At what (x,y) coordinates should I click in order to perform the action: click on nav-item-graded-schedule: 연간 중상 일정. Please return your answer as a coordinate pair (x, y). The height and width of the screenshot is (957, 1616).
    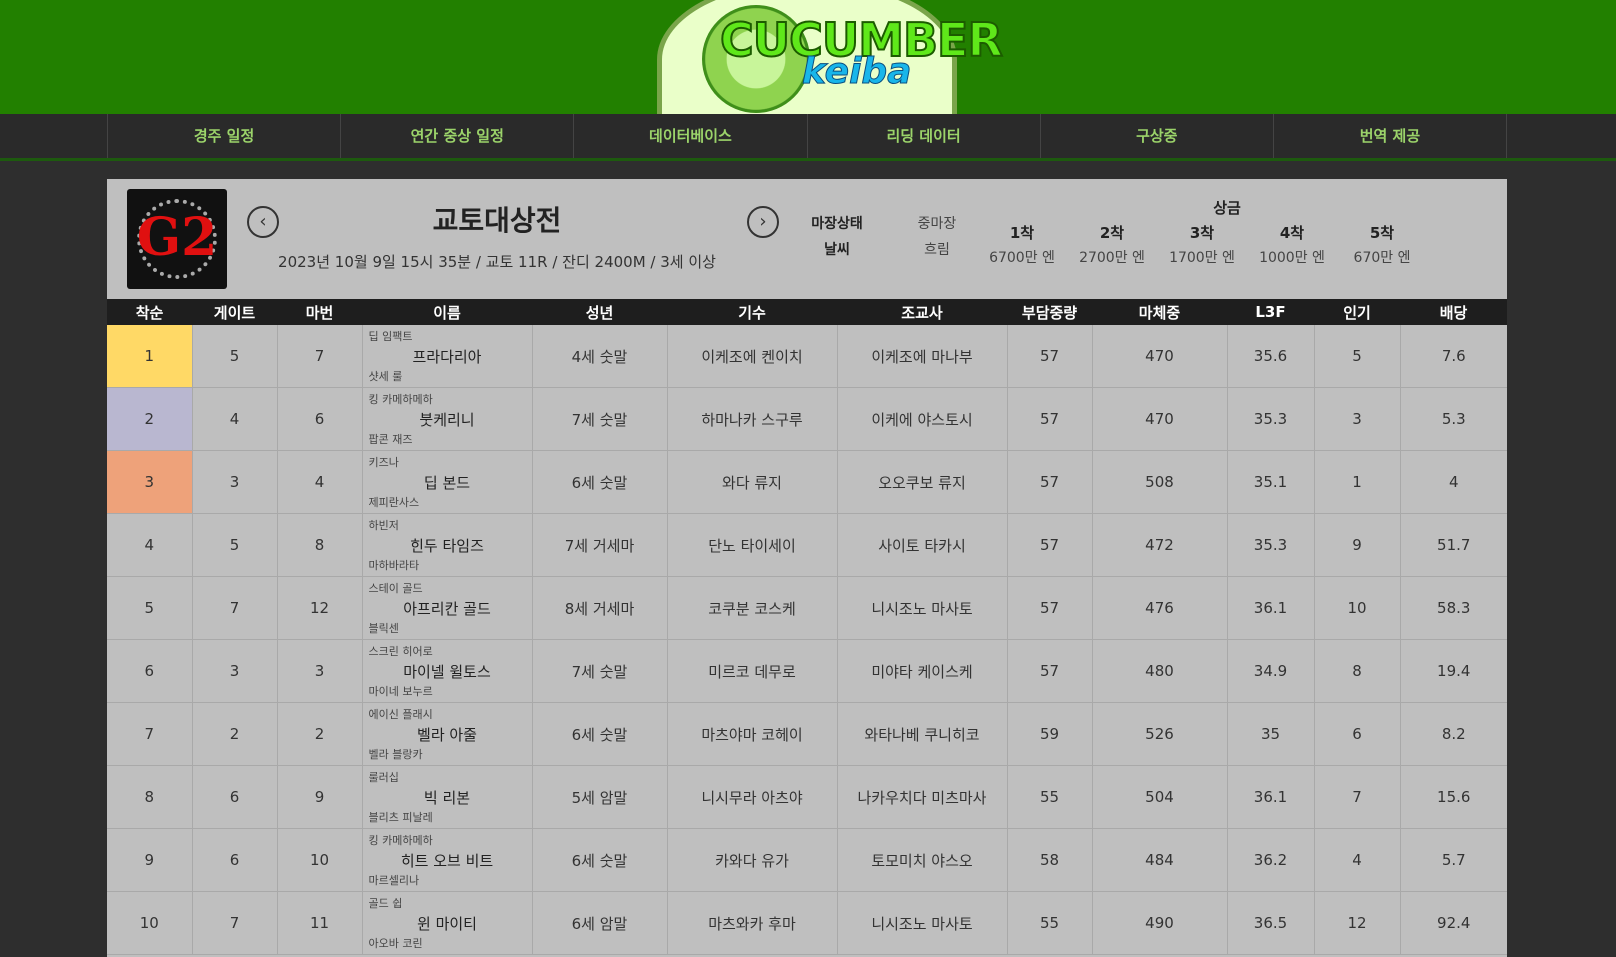
    Looking at the image, I should click on (456, 136).